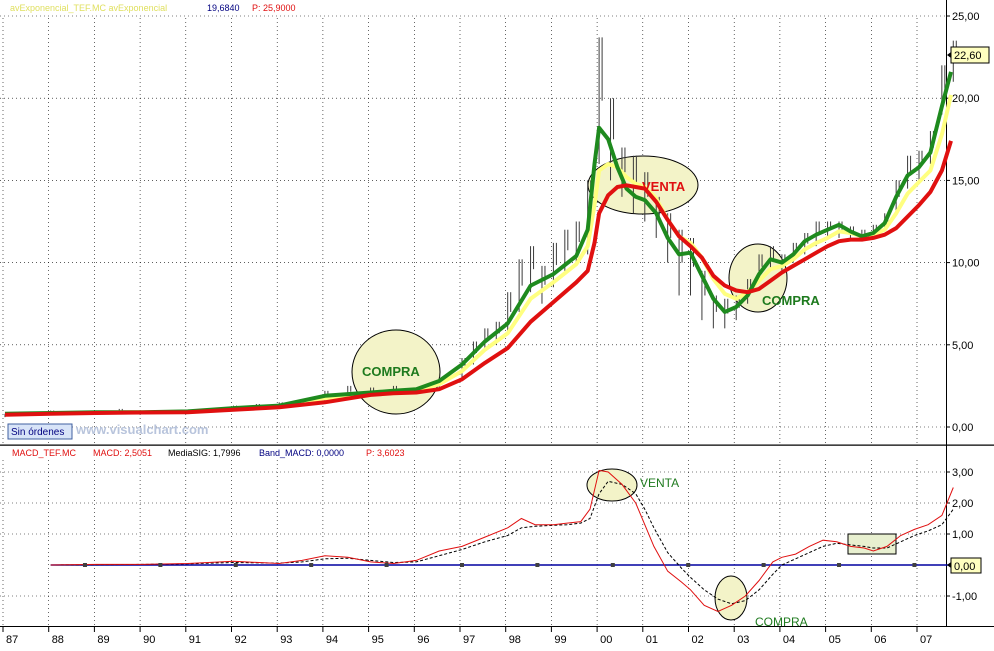 This screenshot has width=994, height=651. I want to click on macd-buy-label: COMPRA, so click(781, 622).